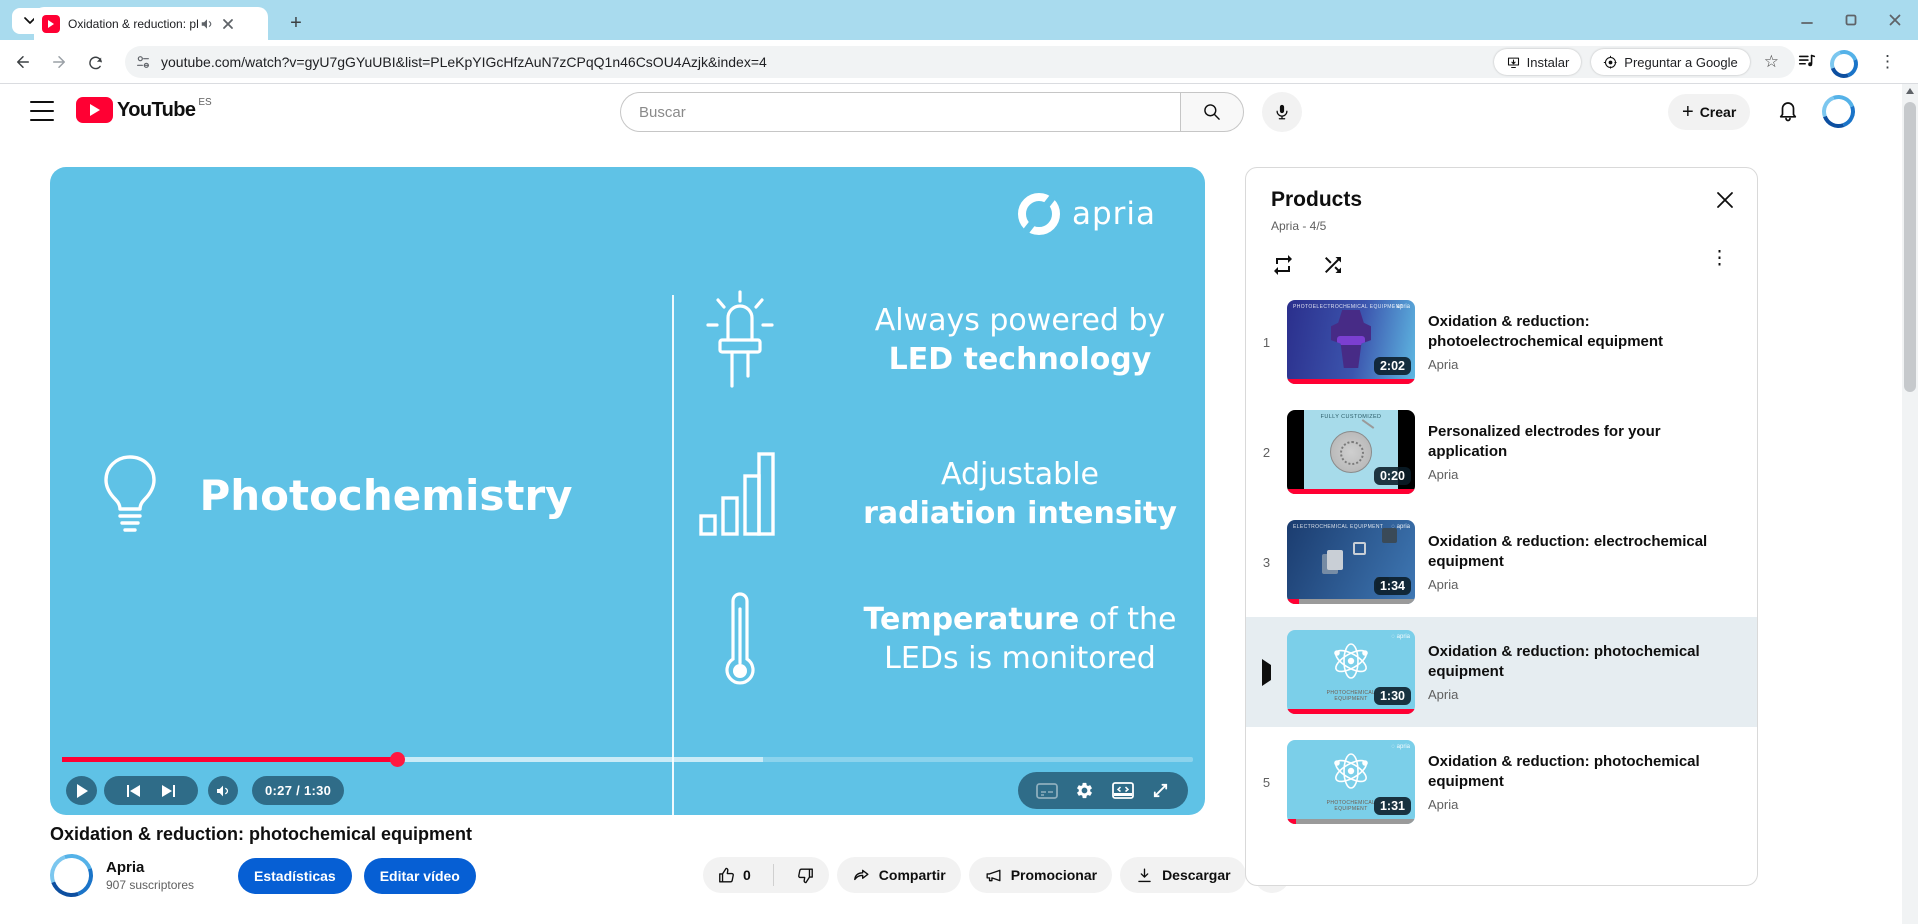 The height and width of the screenshot is (924, 1918). I want to click on next-video-button, so click(168, 791).